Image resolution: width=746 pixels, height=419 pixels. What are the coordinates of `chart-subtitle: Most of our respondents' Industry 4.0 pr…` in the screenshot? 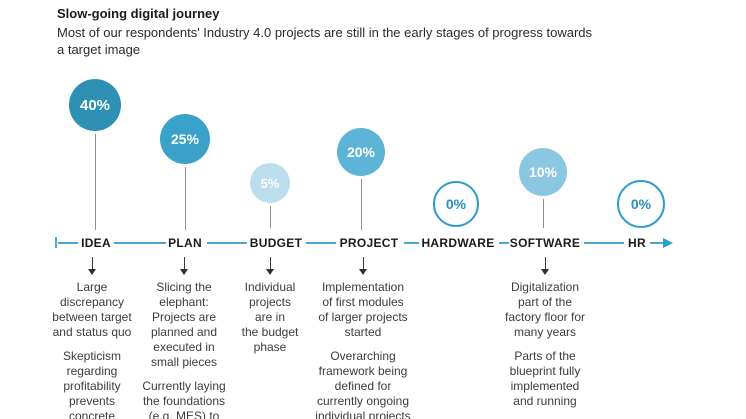 It's located at (325, 41).